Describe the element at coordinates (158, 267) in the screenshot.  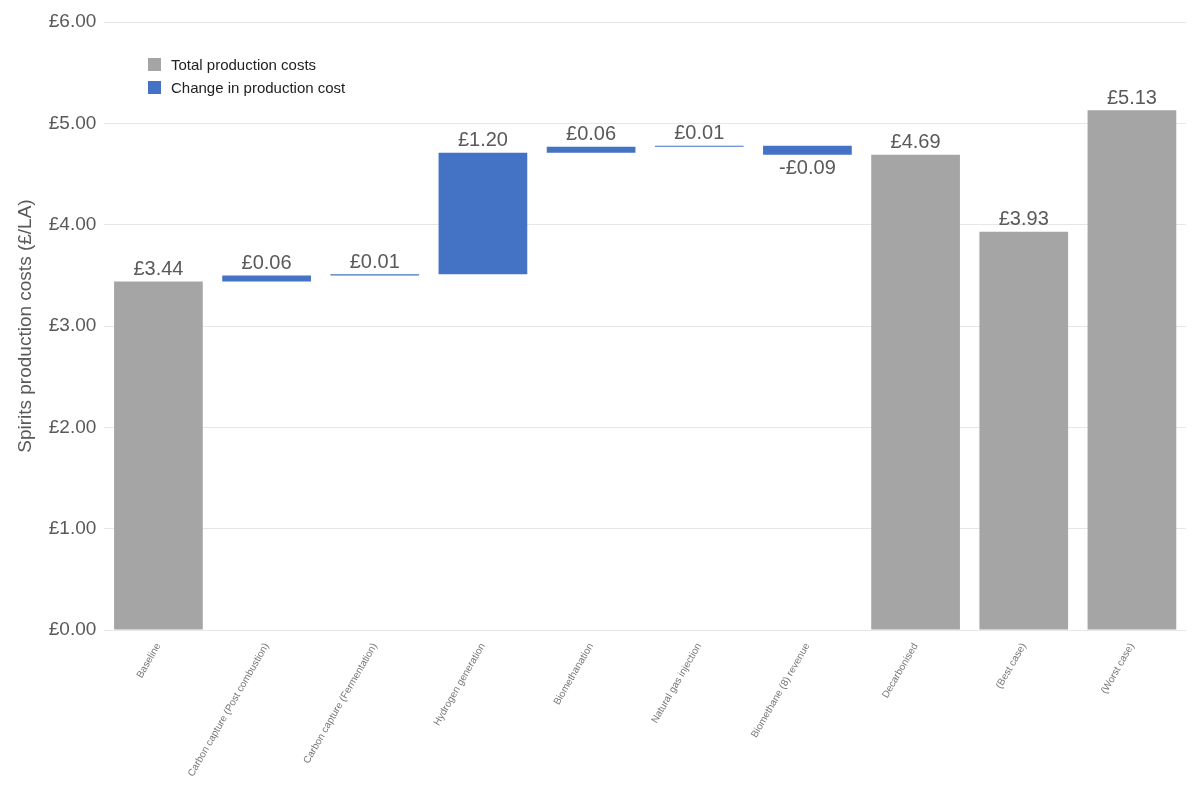
I see `data-label: £3.44` at that location.